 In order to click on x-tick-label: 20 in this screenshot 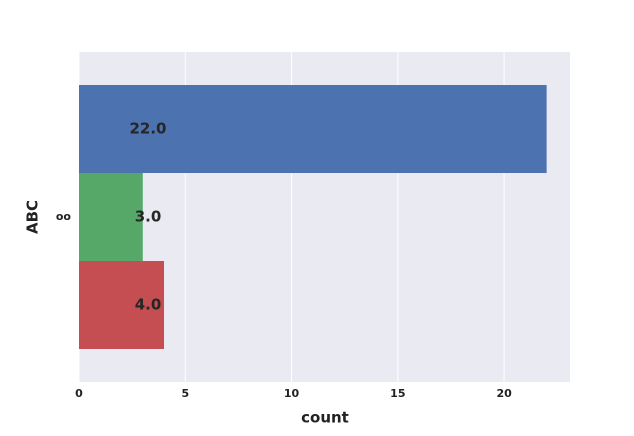, I will do `click(504, 393)`.